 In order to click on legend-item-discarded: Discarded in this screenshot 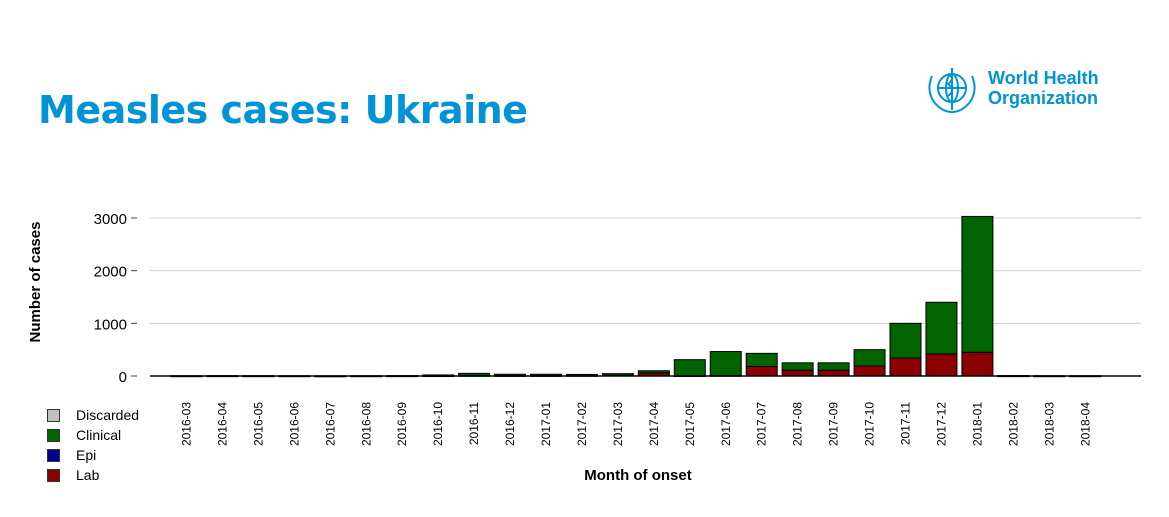, I will do `click(93, 415)`.